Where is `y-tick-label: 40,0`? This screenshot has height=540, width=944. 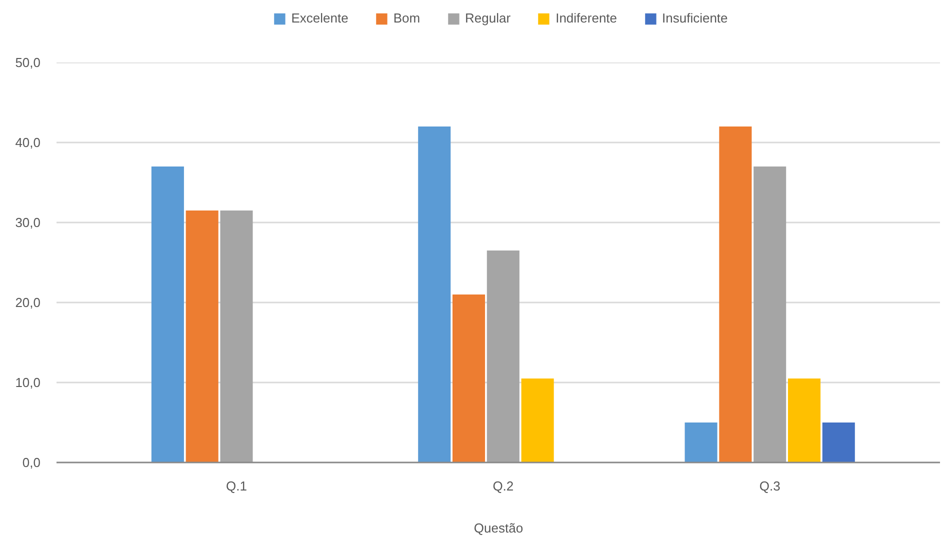
y-tick-label: 40,0 is located at coordinates (28, 142).